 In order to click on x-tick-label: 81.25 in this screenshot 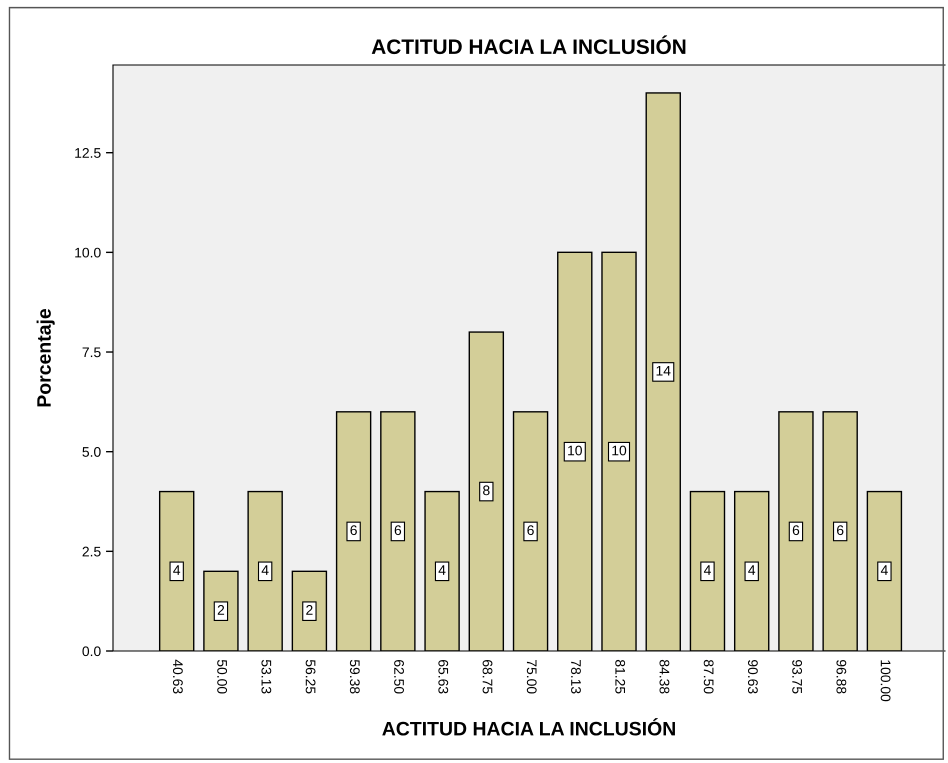, I will do `click(620, 677)`.